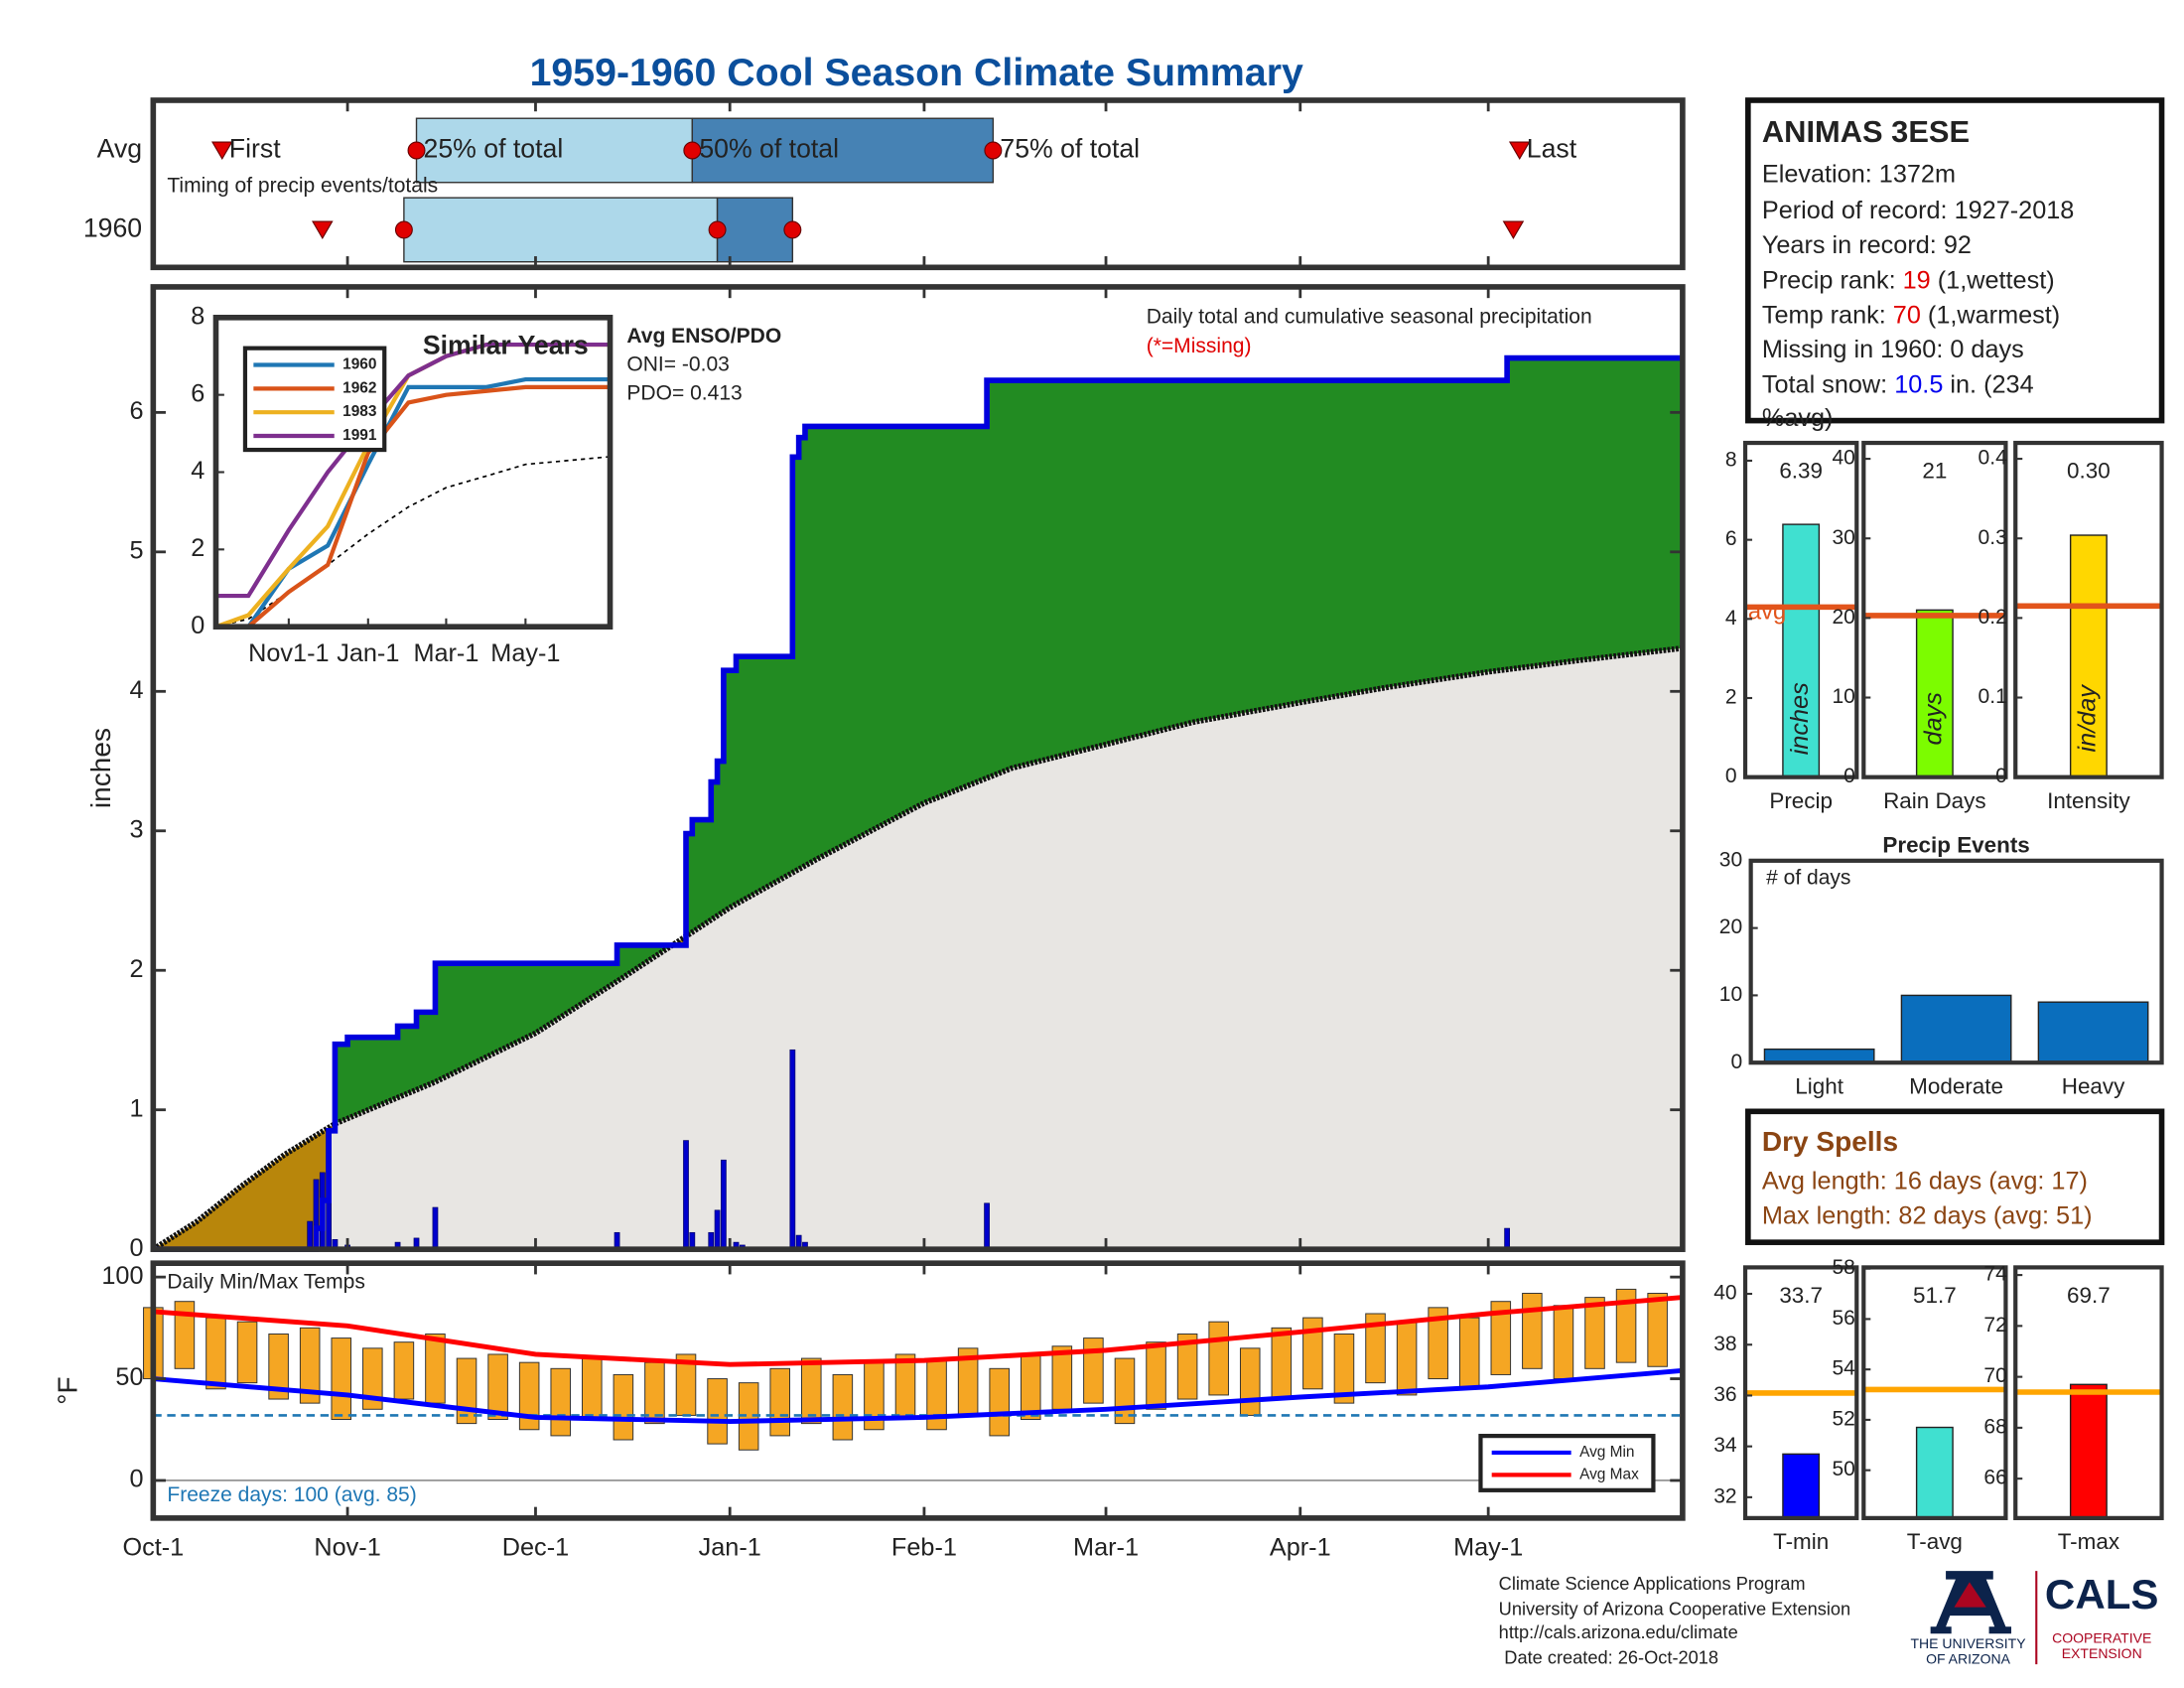  What do you see at coordinates (1552, 149) in the screenshot?
I see `marker-label: Last` at bounding box center [1552, 149].